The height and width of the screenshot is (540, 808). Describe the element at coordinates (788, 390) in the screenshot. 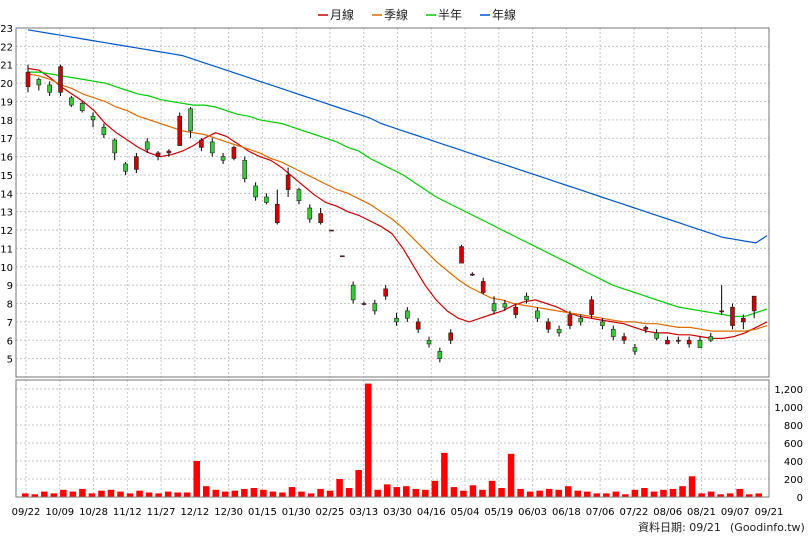

I see `volume-y-tick-label: 1,200` at that location.